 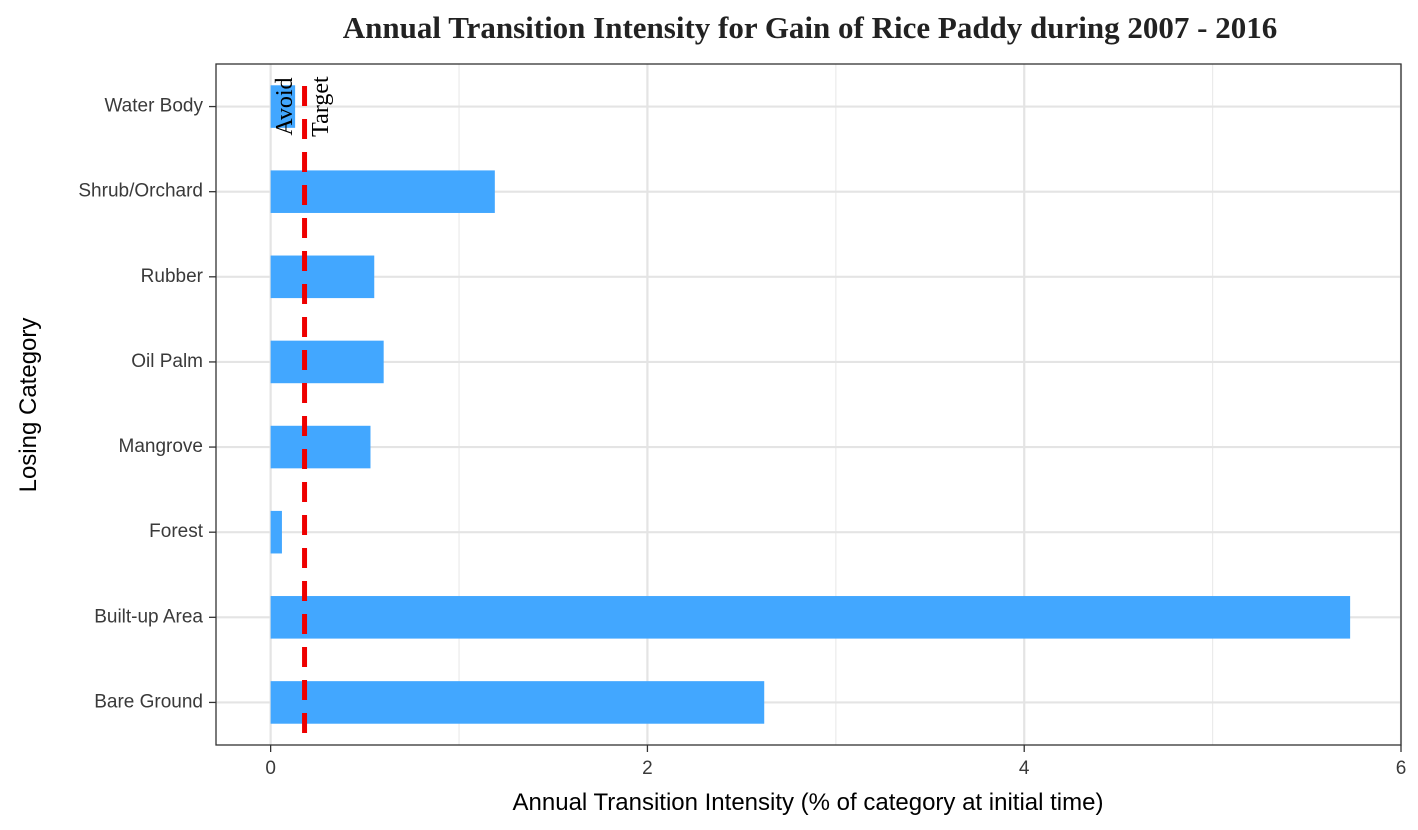 What do you see at coordinates (167, 361) in the screenshot?
I see `y-tick-label: Oil Palm` at bounding box center [167, 361].